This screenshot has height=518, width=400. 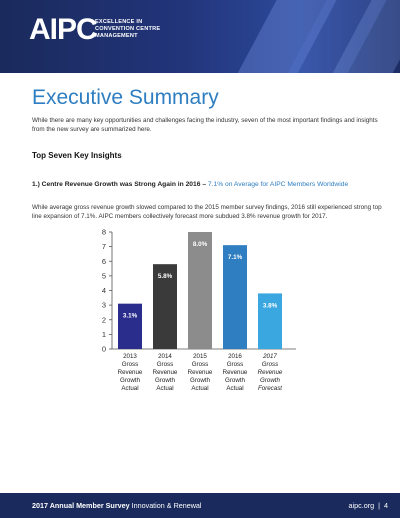 I want to click on category-label: 2017, so click(x=269, y=356).